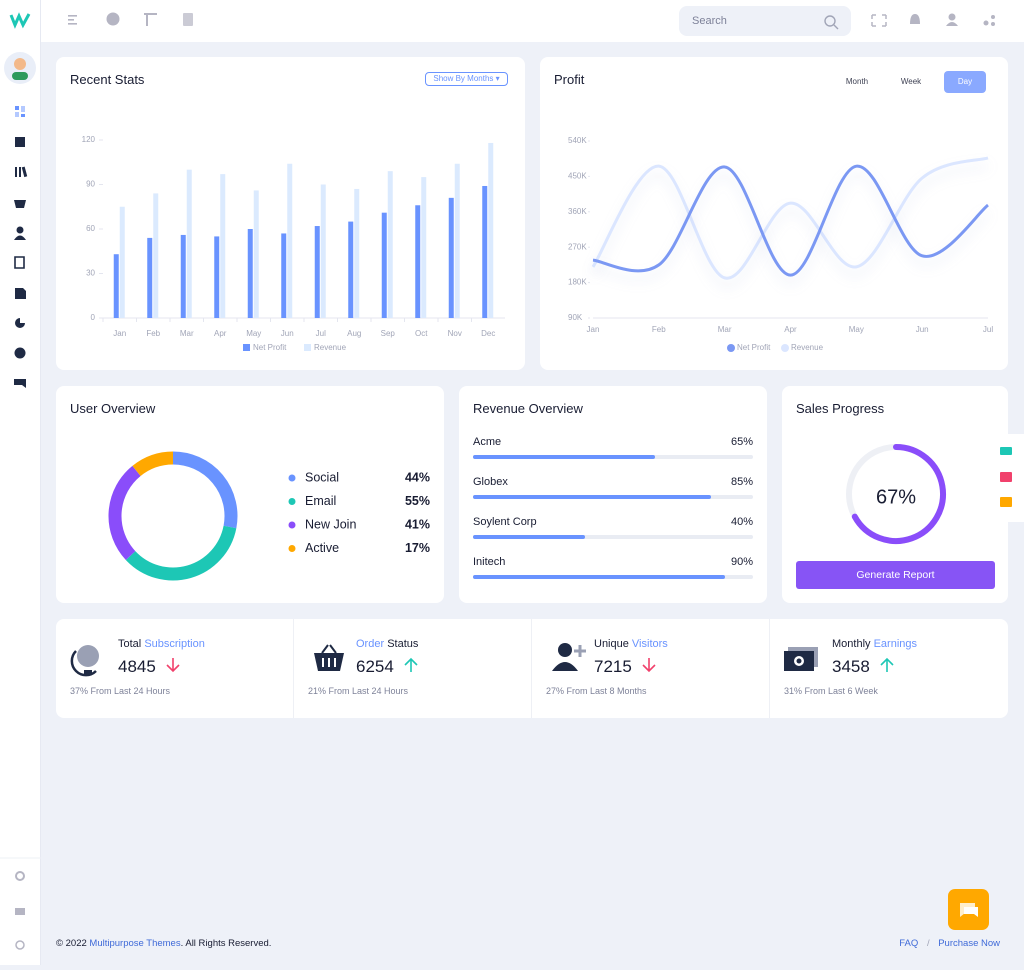 This screenshot has width=1024, height=970. Describe the element at coordinates (965, 82) in the screenshot. I see `period-button: Day` at that location.